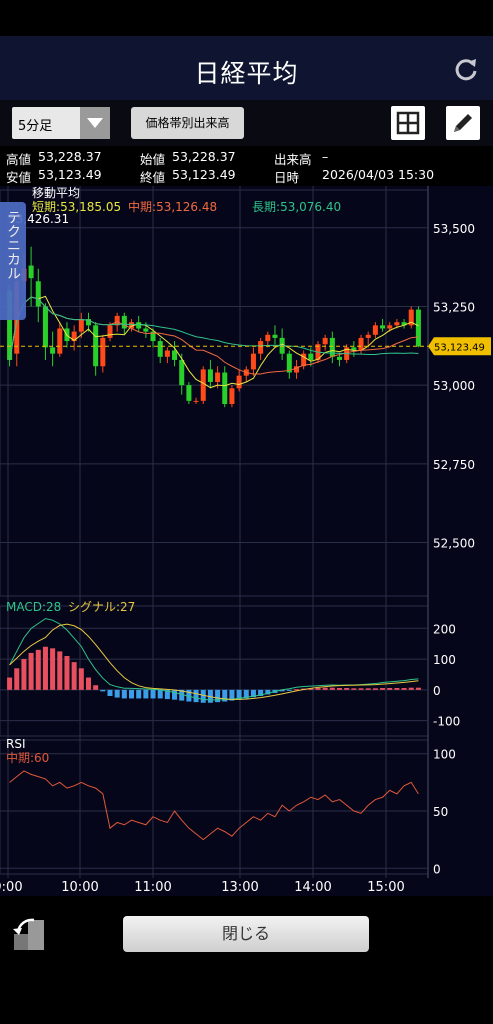  I want to click on refresh-icon, so click(466, 69).